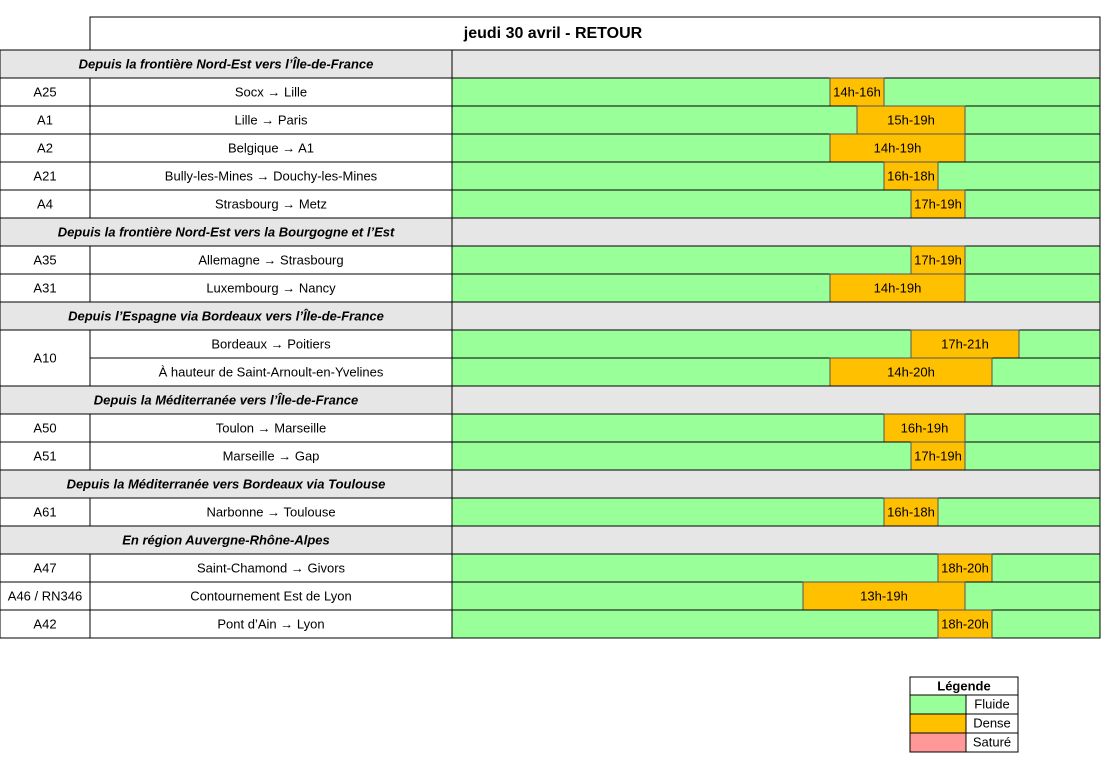 This screenshot has height=784, width=1106. I want to click on road: A47, so click(44, 567).